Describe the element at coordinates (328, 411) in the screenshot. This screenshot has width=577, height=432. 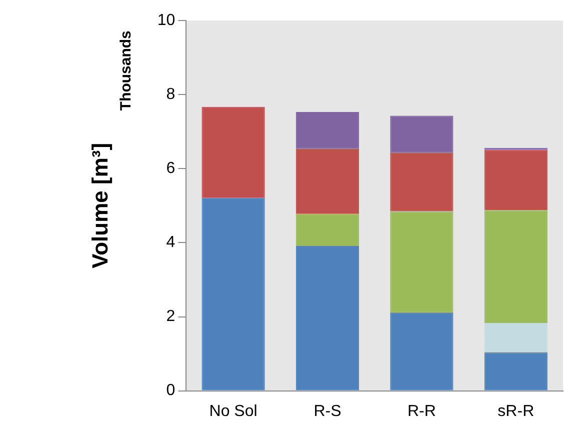
I see `x-tick-label: R-S` at that location.